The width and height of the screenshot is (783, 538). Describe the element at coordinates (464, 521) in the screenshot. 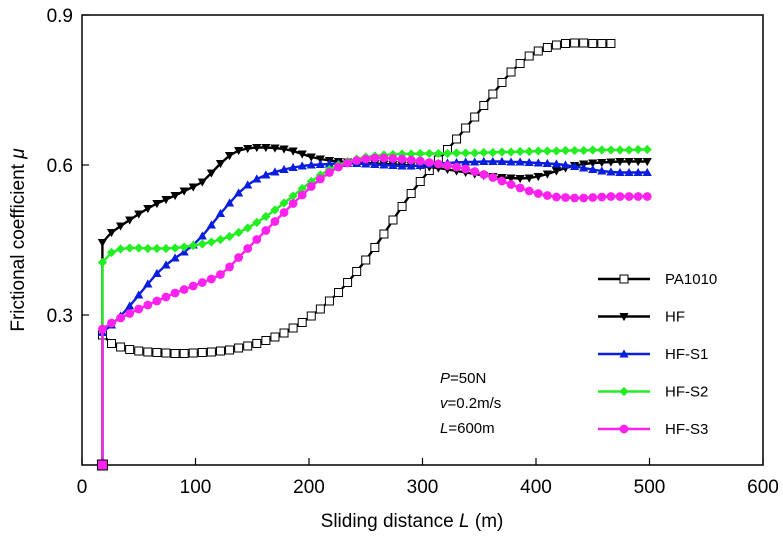

I see `x-axis-symbol: L` at that location.